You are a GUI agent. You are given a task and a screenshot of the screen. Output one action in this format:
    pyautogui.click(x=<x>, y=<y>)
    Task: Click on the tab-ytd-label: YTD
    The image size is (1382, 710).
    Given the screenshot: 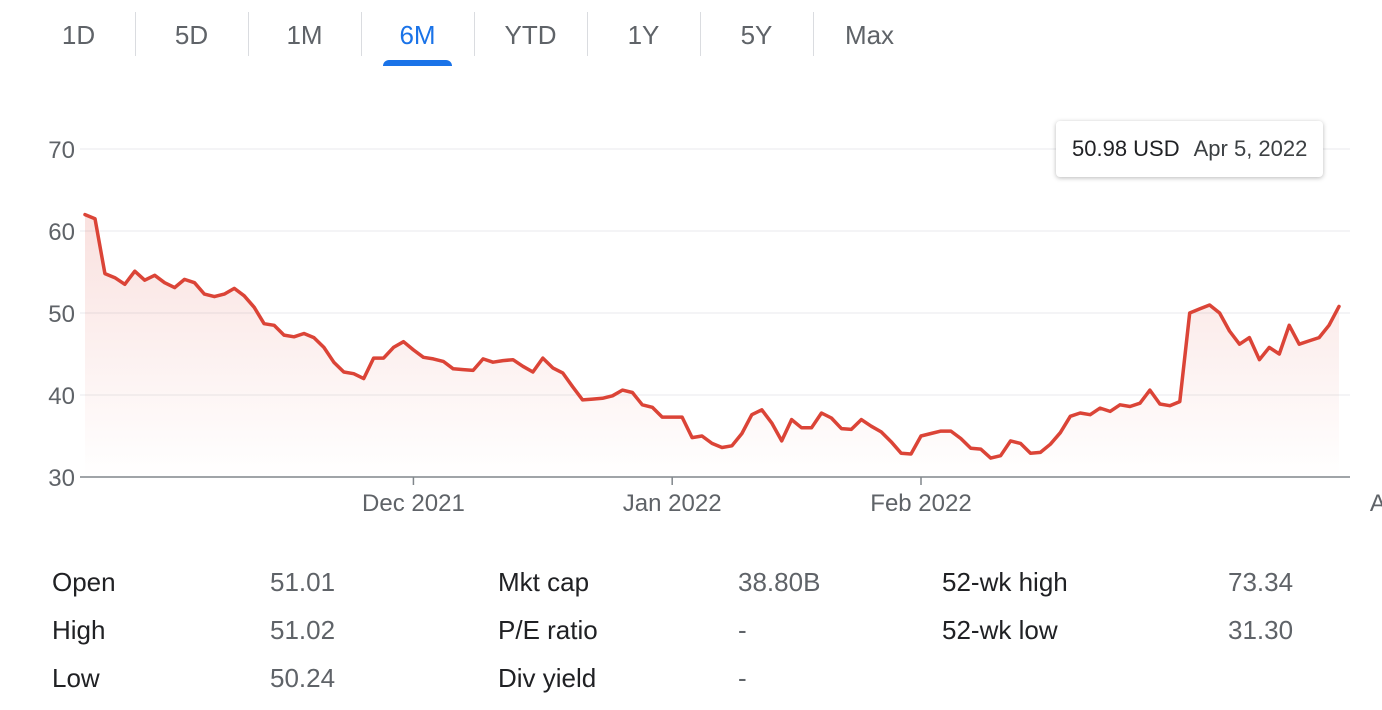 What is the action you would take?
    pyautogui.click(x=530, y=35)
    